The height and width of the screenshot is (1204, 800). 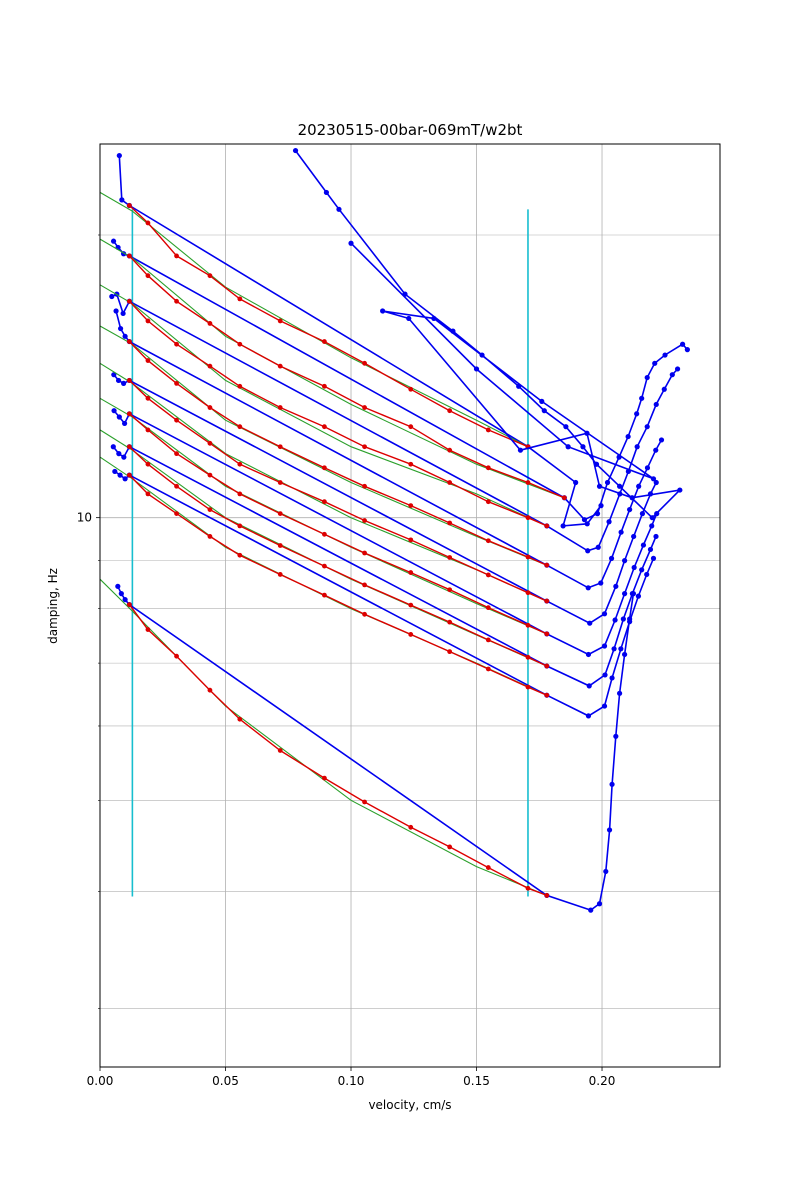 I want to click on raw-data-line, so click(x=488, y=334).